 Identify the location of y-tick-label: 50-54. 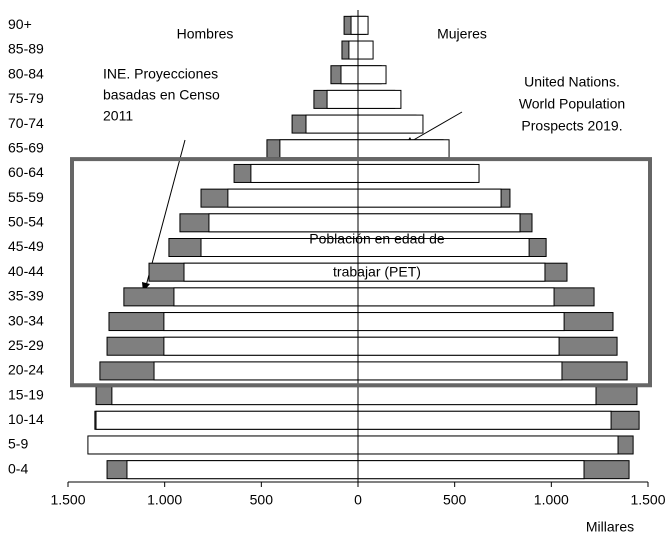
(26, 222).